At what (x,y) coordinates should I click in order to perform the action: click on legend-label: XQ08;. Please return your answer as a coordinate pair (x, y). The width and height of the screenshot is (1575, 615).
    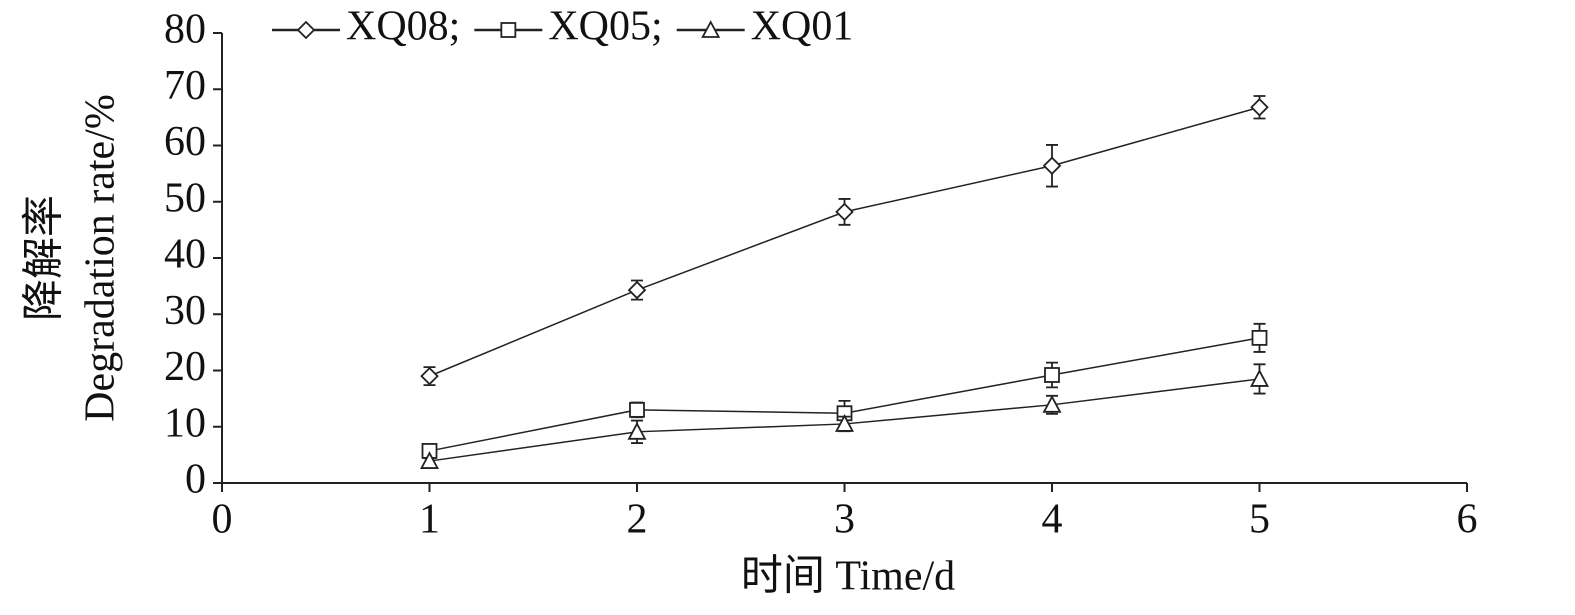
    Looking at the image, I should click on (403, 27).